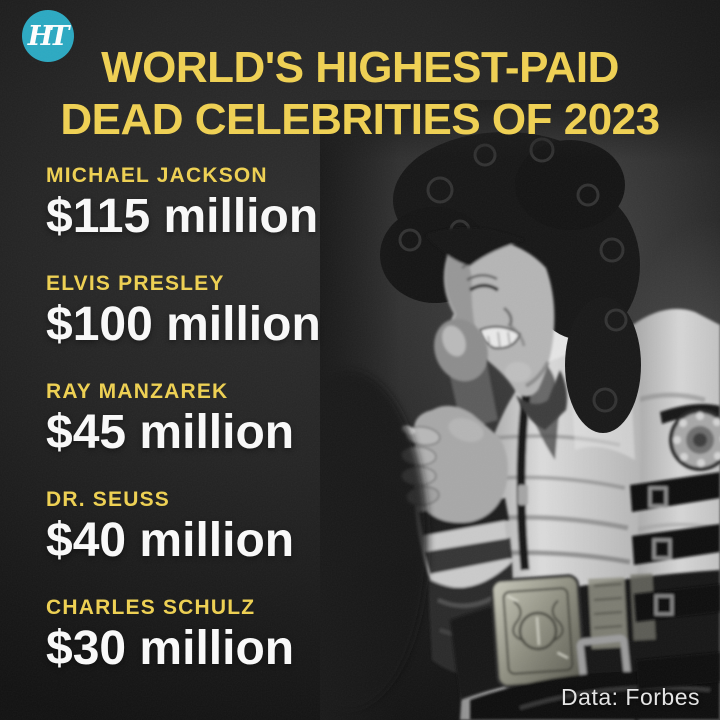 The width and height of the screenshot is (720, 720). What do you see at coordinates (360, 119) in the screenshot?
I see `title-line-2: DEAD CELEBRITIES OF 2023` at bounding box center [360, 119].